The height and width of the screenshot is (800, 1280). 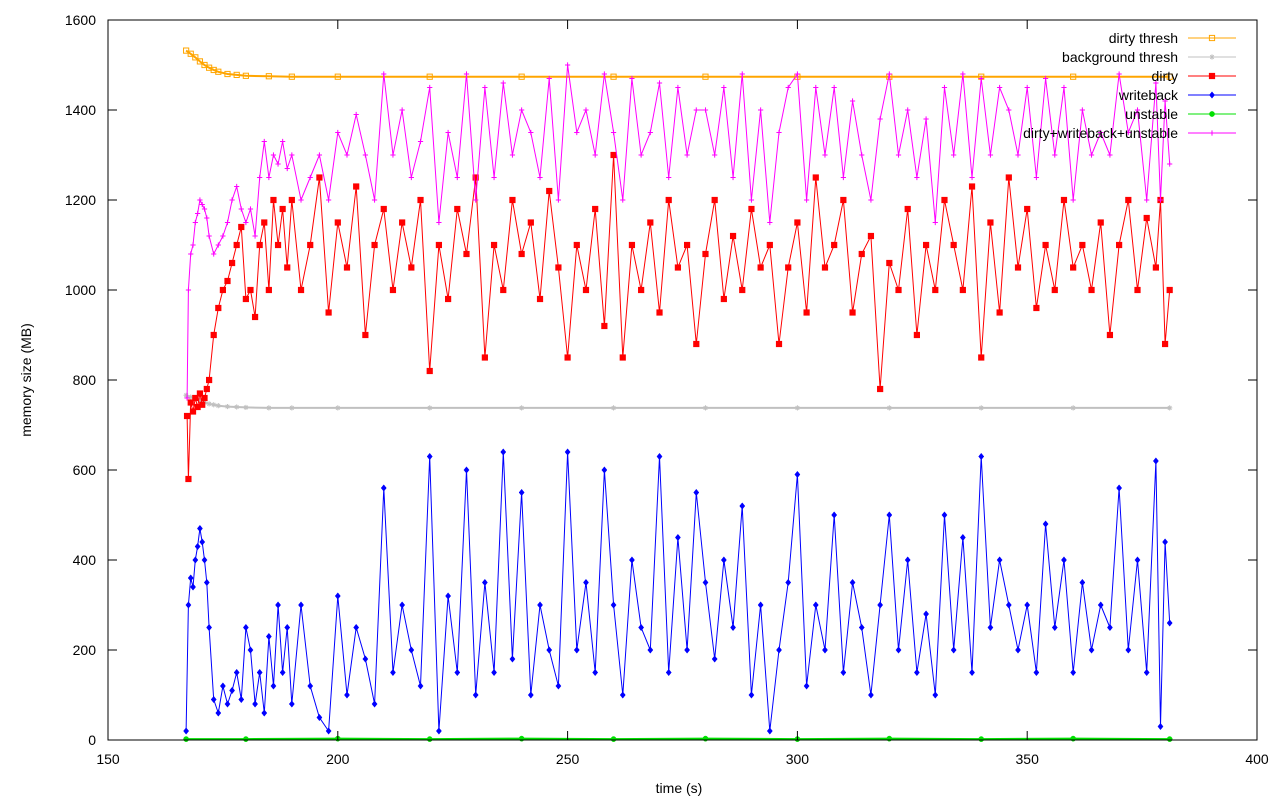 I want to click on legend-label: dirty, so click(x=1165, y=76).